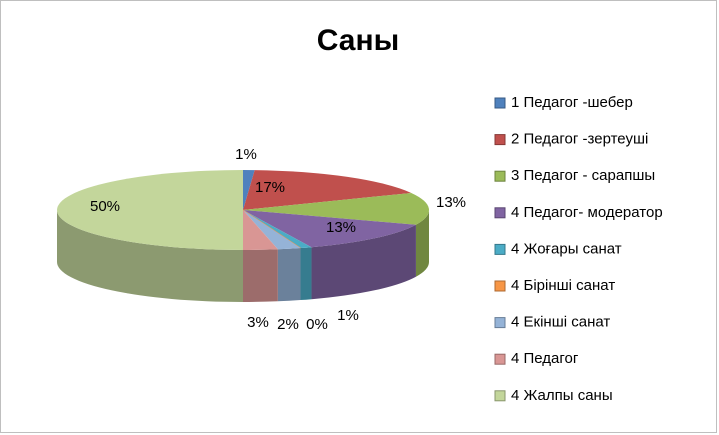  What do you see at coordinates (562, 395) in the screenshot?
I see `legend-label: 4 Жалпы саны` at bounding box center [562, 395].